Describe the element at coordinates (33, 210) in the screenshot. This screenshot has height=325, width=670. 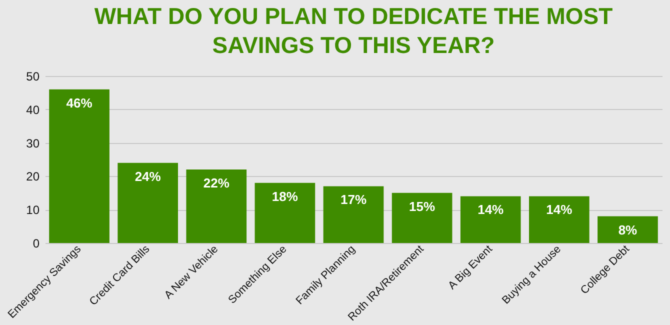
I see `y-tick-label: 10` at that location.